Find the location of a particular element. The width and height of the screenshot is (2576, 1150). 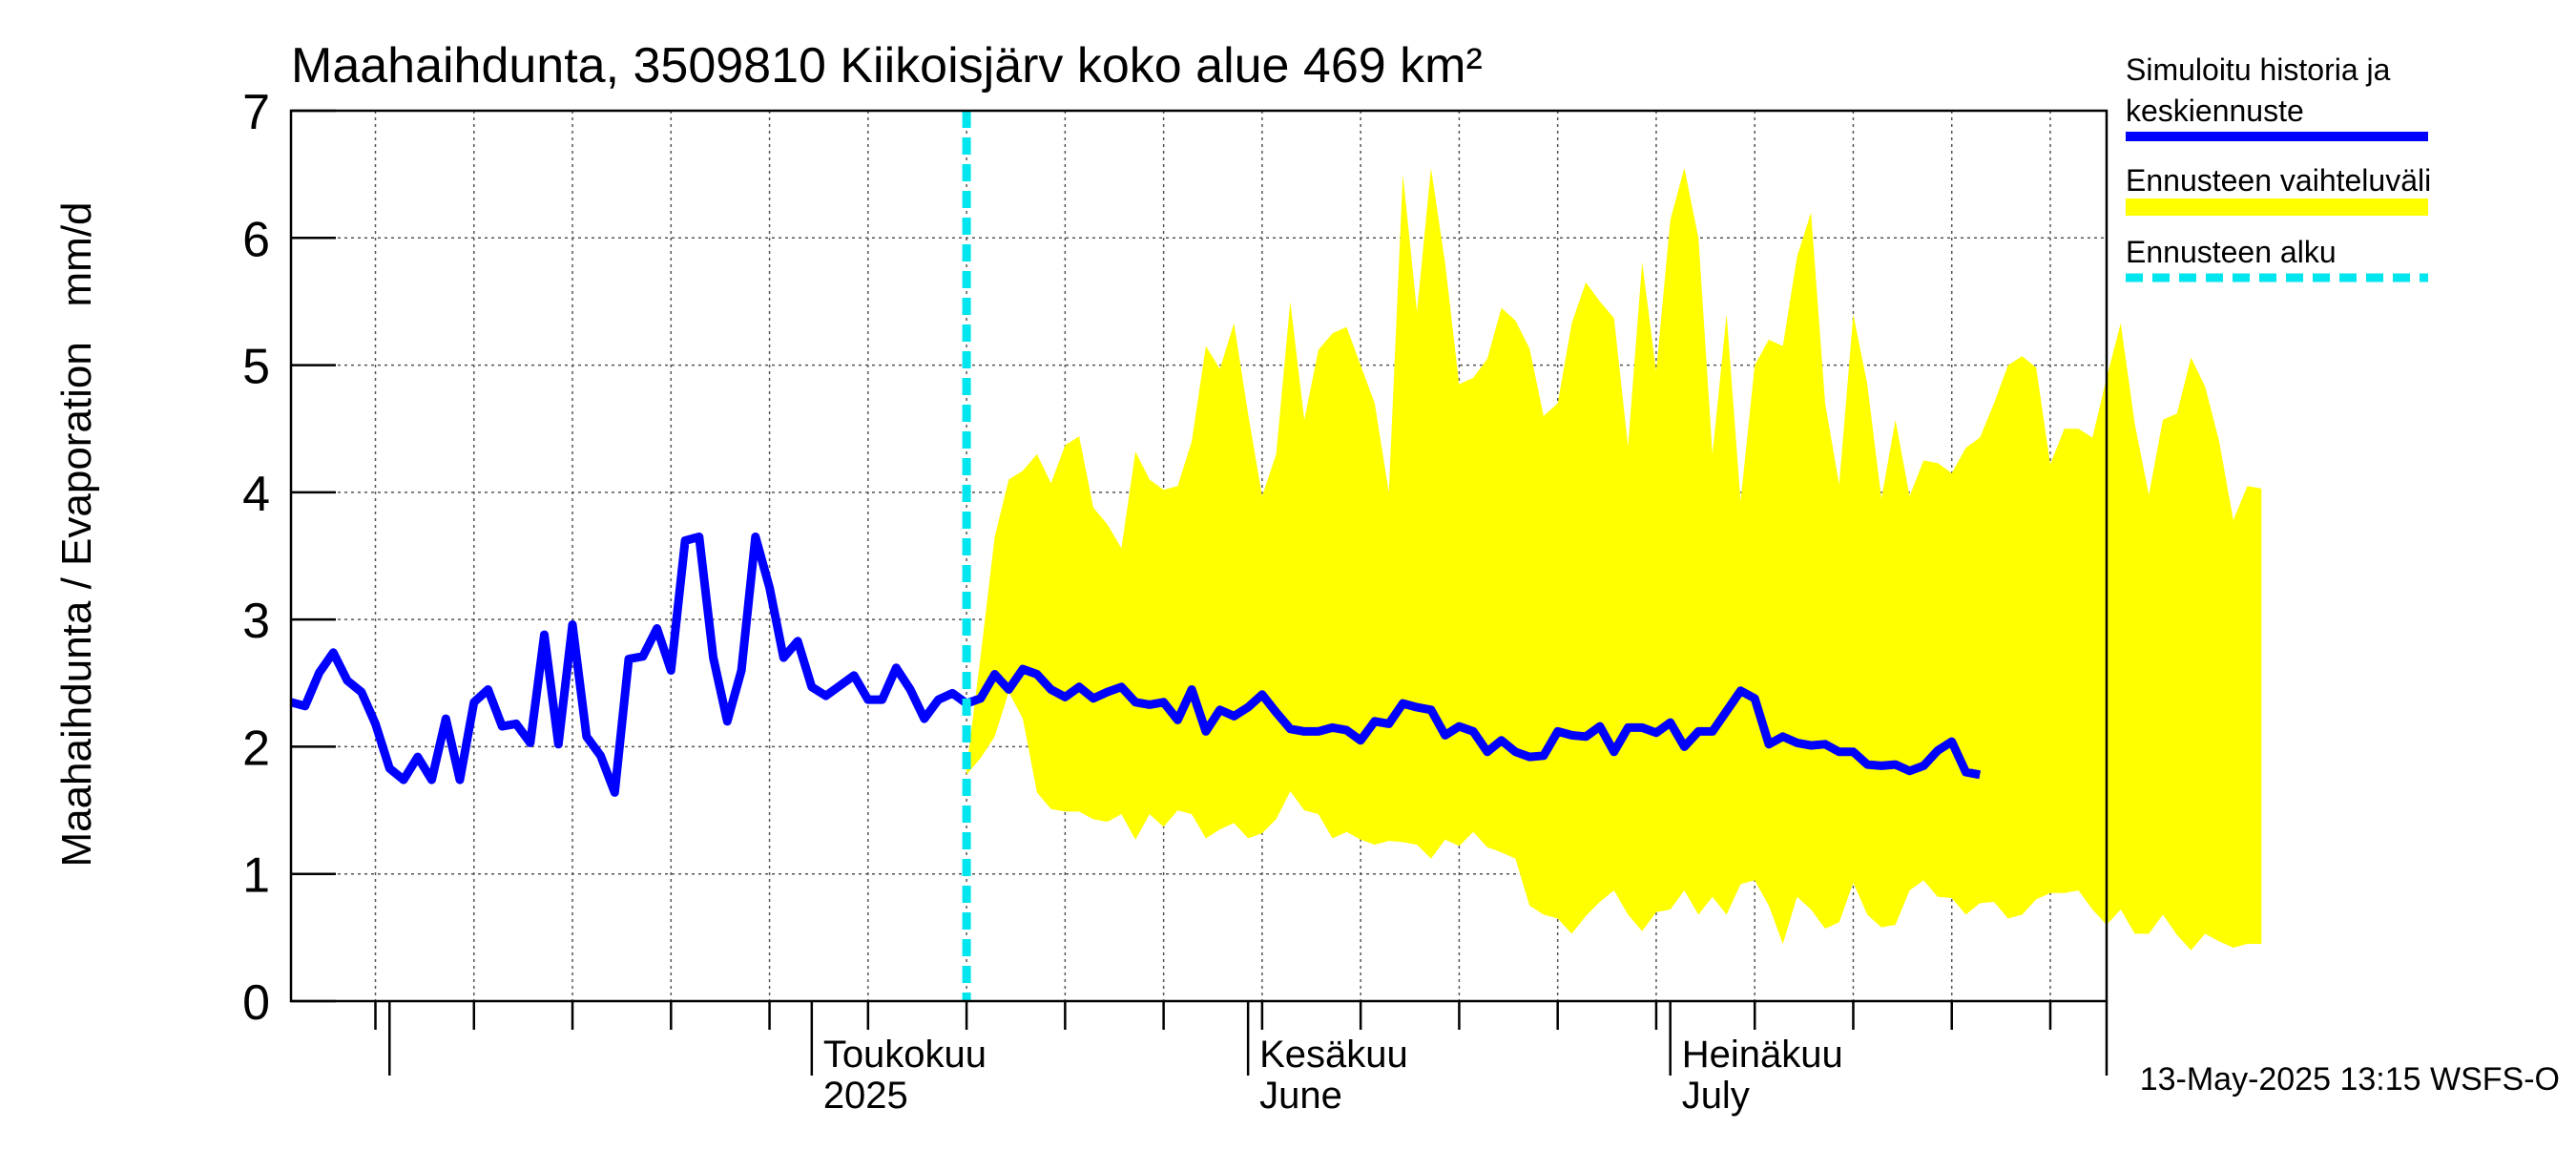

y-tick-label: 0 is located at coordinates (256, 1003).